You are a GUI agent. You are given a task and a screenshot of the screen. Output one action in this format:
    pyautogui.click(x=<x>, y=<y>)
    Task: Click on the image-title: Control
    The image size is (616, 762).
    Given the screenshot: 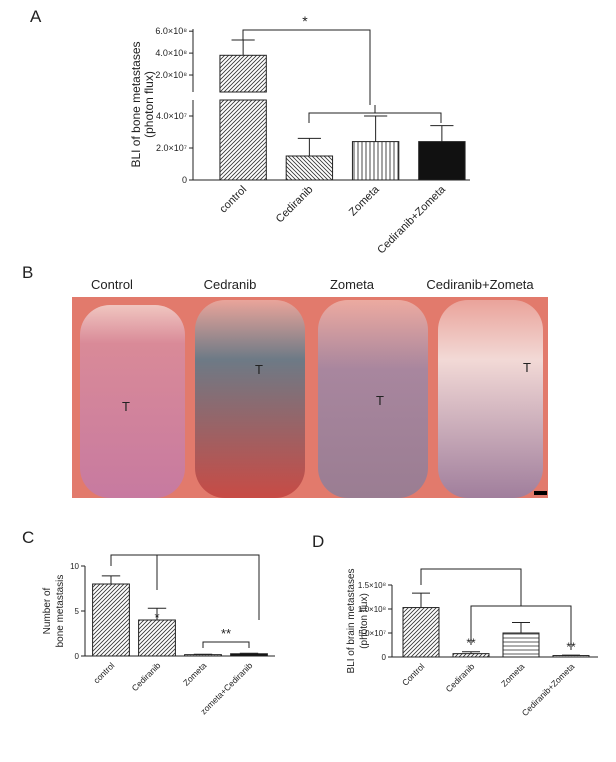 What is the action you would take?
    pyautogui.click(x=112, y=284)
    